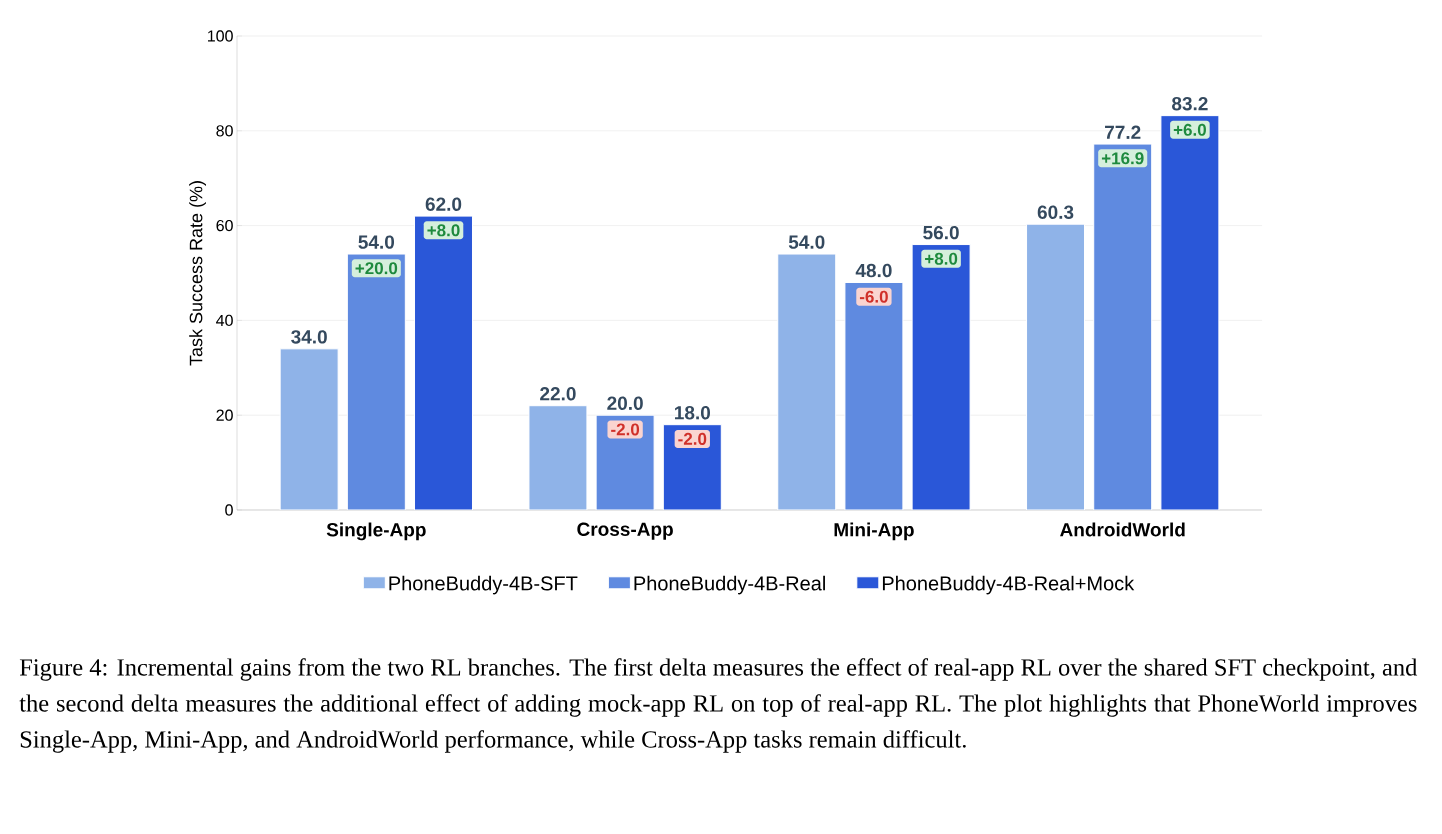 This screenshot has width=1442, height=834. I want to click on annotation: +6.0, so click(1189, 129).